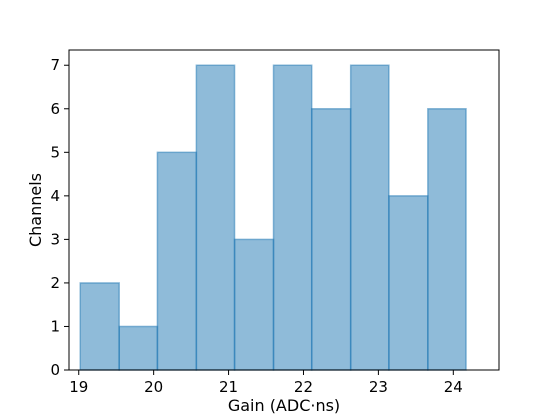 Image resolution: width=555 pixels, height=416 pixels. I want to click on y-axis-label: Channels, so click(35, 210).